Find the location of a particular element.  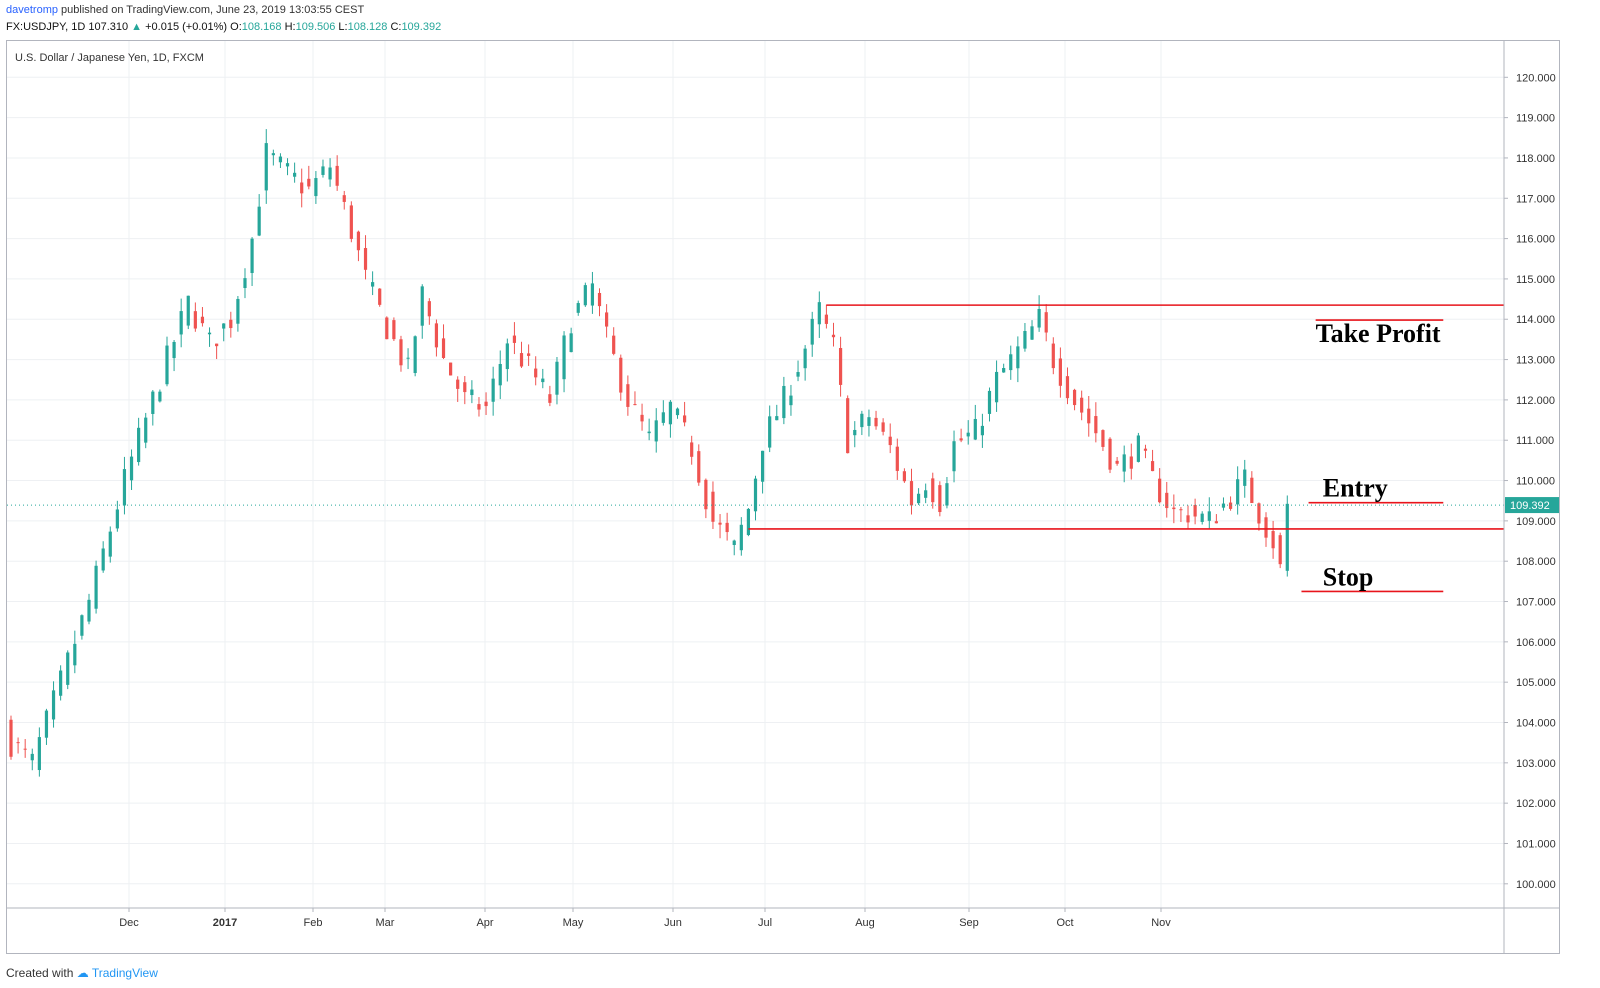

x-tick-label: Nov is located at coordinates (1161, 923).